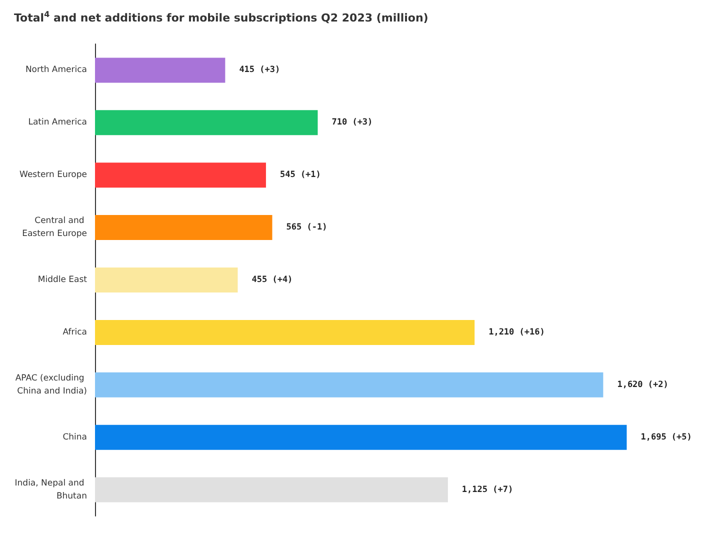 The image size is (728, 536). Describe the element at coordinates (666, 437) in the screenshot. I see `data-label: 1,695 (+5)` at that location.